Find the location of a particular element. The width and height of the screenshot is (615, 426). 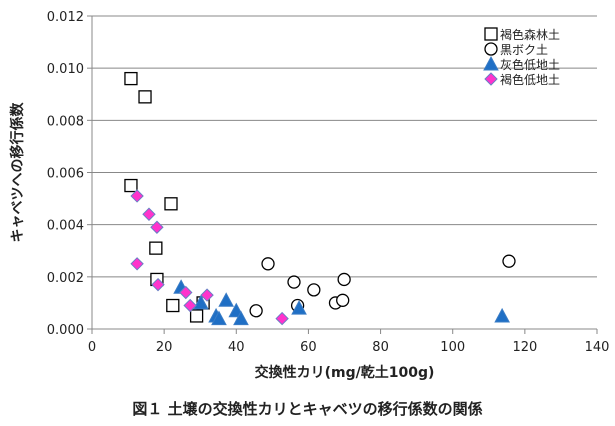

x-tick-label: 40 is located at coordinates (236, 347).